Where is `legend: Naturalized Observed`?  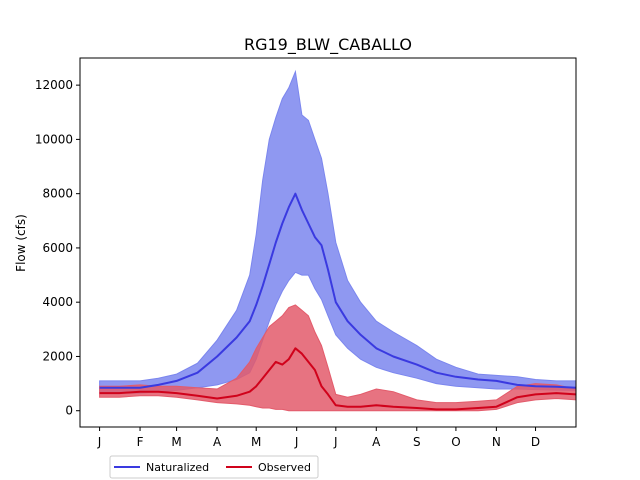 legend: Naturalized Observed is located at coordinates (214, 467).